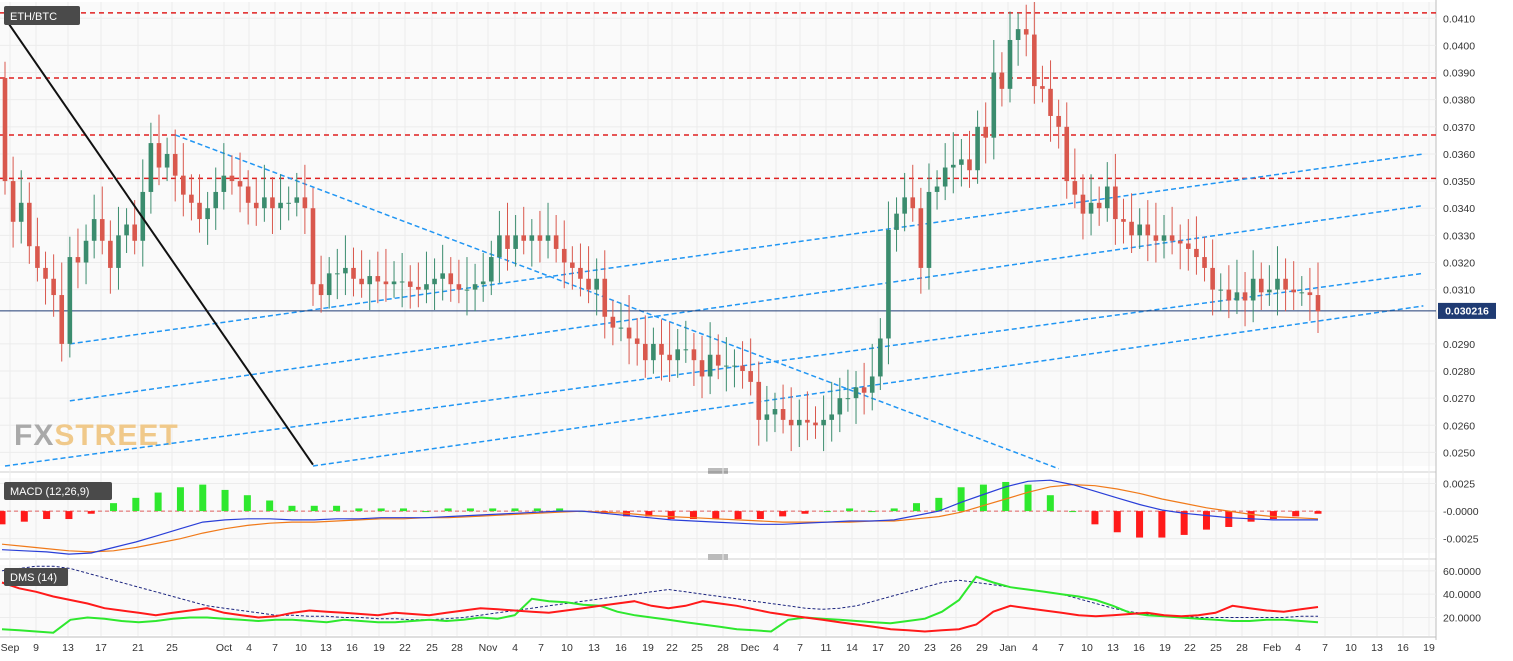  I want to click on x-tick-label: 16, so click(1403, 648).